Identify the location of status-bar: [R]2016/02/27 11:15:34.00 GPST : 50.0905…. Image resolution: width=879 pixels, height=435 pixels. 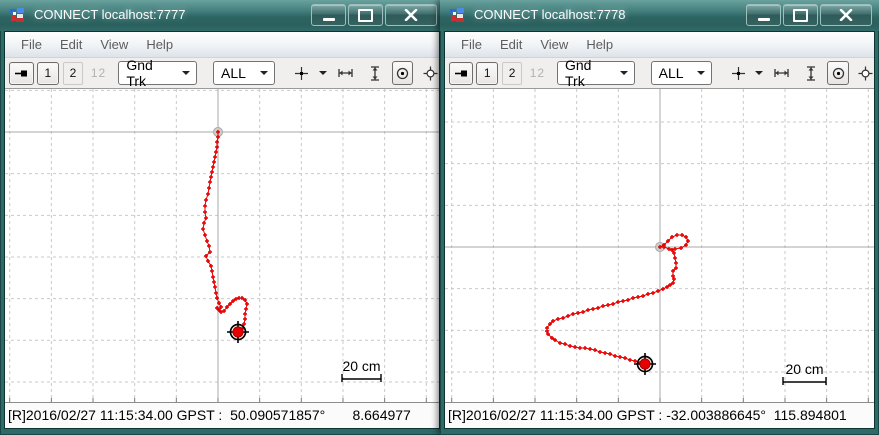
(222, 415).